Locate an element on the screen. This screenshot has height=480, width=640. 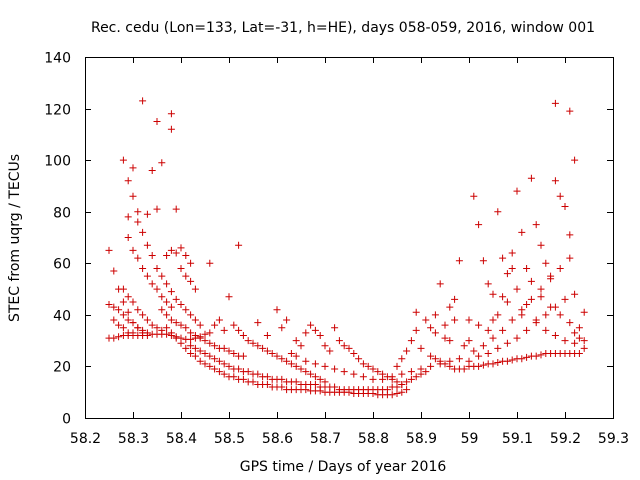
x-tick-label: 58.3 is located at coordinates (133, 439).